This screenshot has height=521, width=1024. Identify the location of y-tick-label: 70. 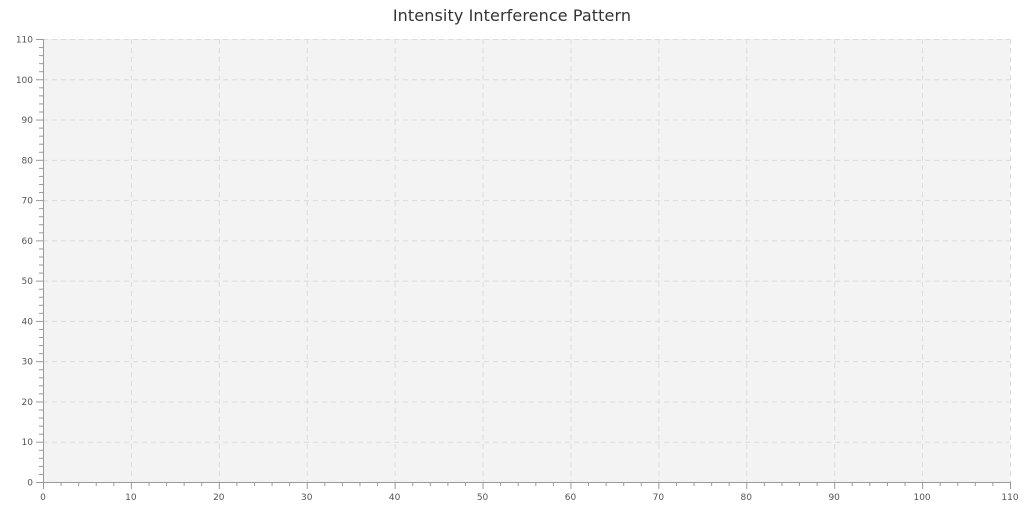
(28, 202).